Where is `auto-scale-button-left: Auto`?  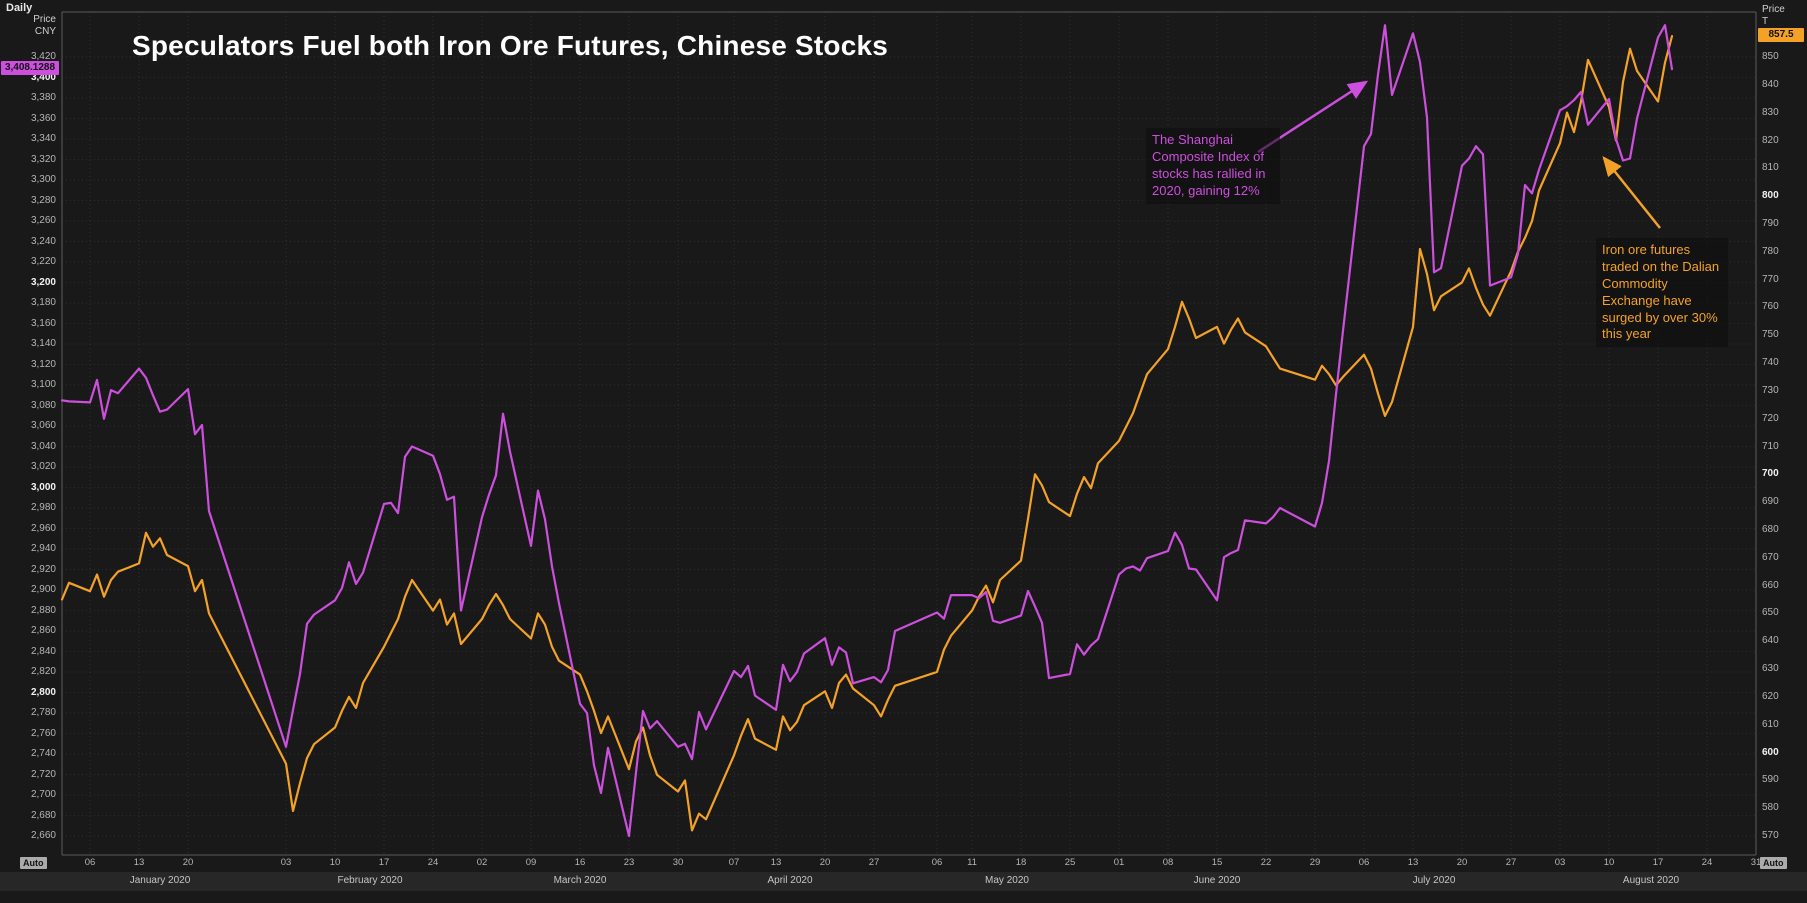 auto-scale-button-left: Auto is located at coordinates (33, 863).